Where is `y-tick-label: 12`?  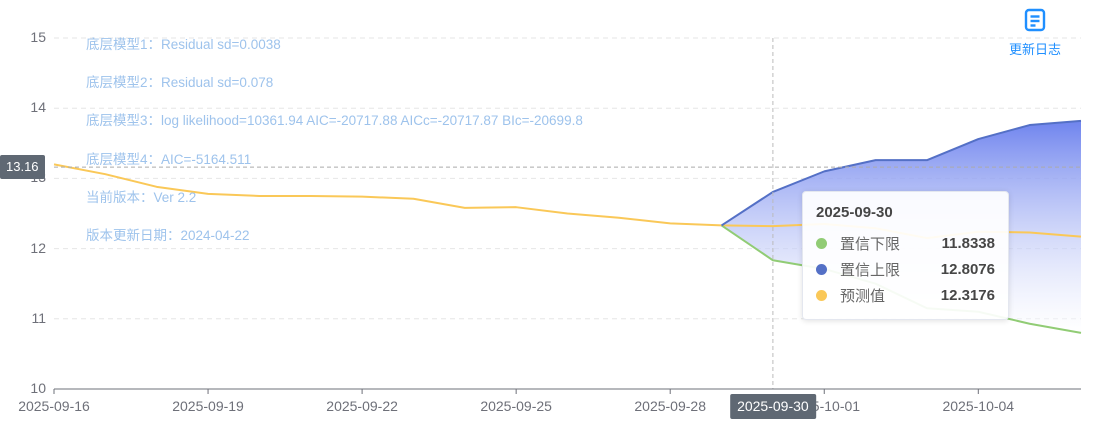 y-tick-label: 12 is located at coordinates (38, 247).